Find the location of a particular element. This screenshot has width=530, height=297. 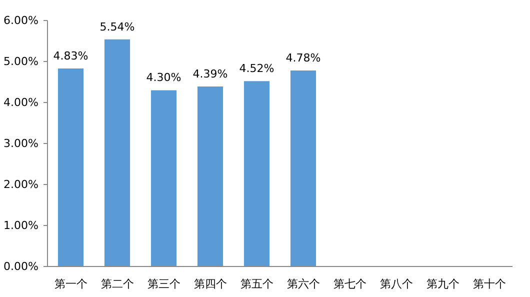

x-tick-label: 第六个 is located at coordinates (303, 284).